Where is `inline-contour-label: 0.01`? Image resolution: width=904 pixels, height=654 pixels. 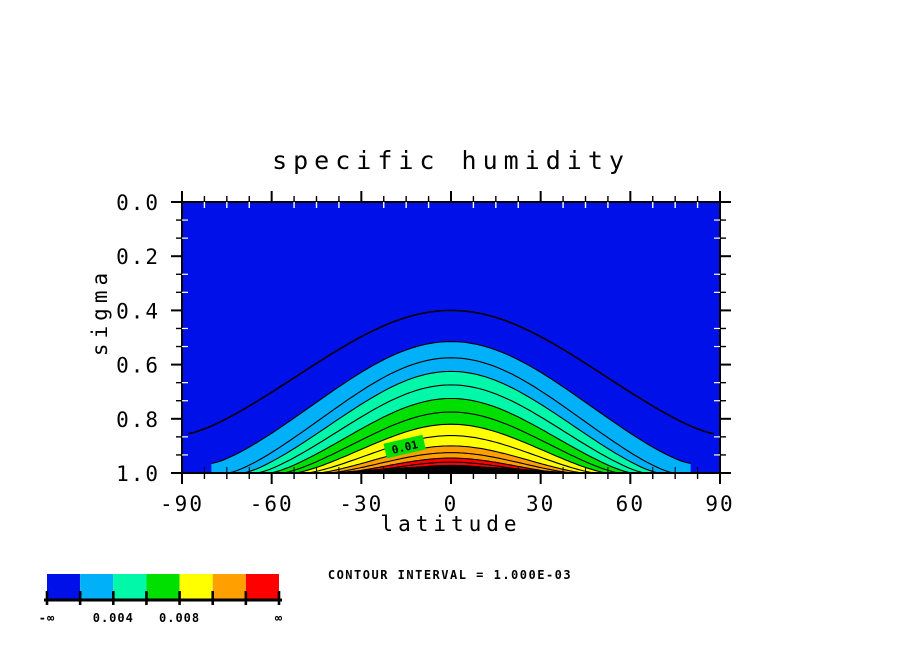 inline-contour-label: 0.01 is located at coordinates (404, 446).